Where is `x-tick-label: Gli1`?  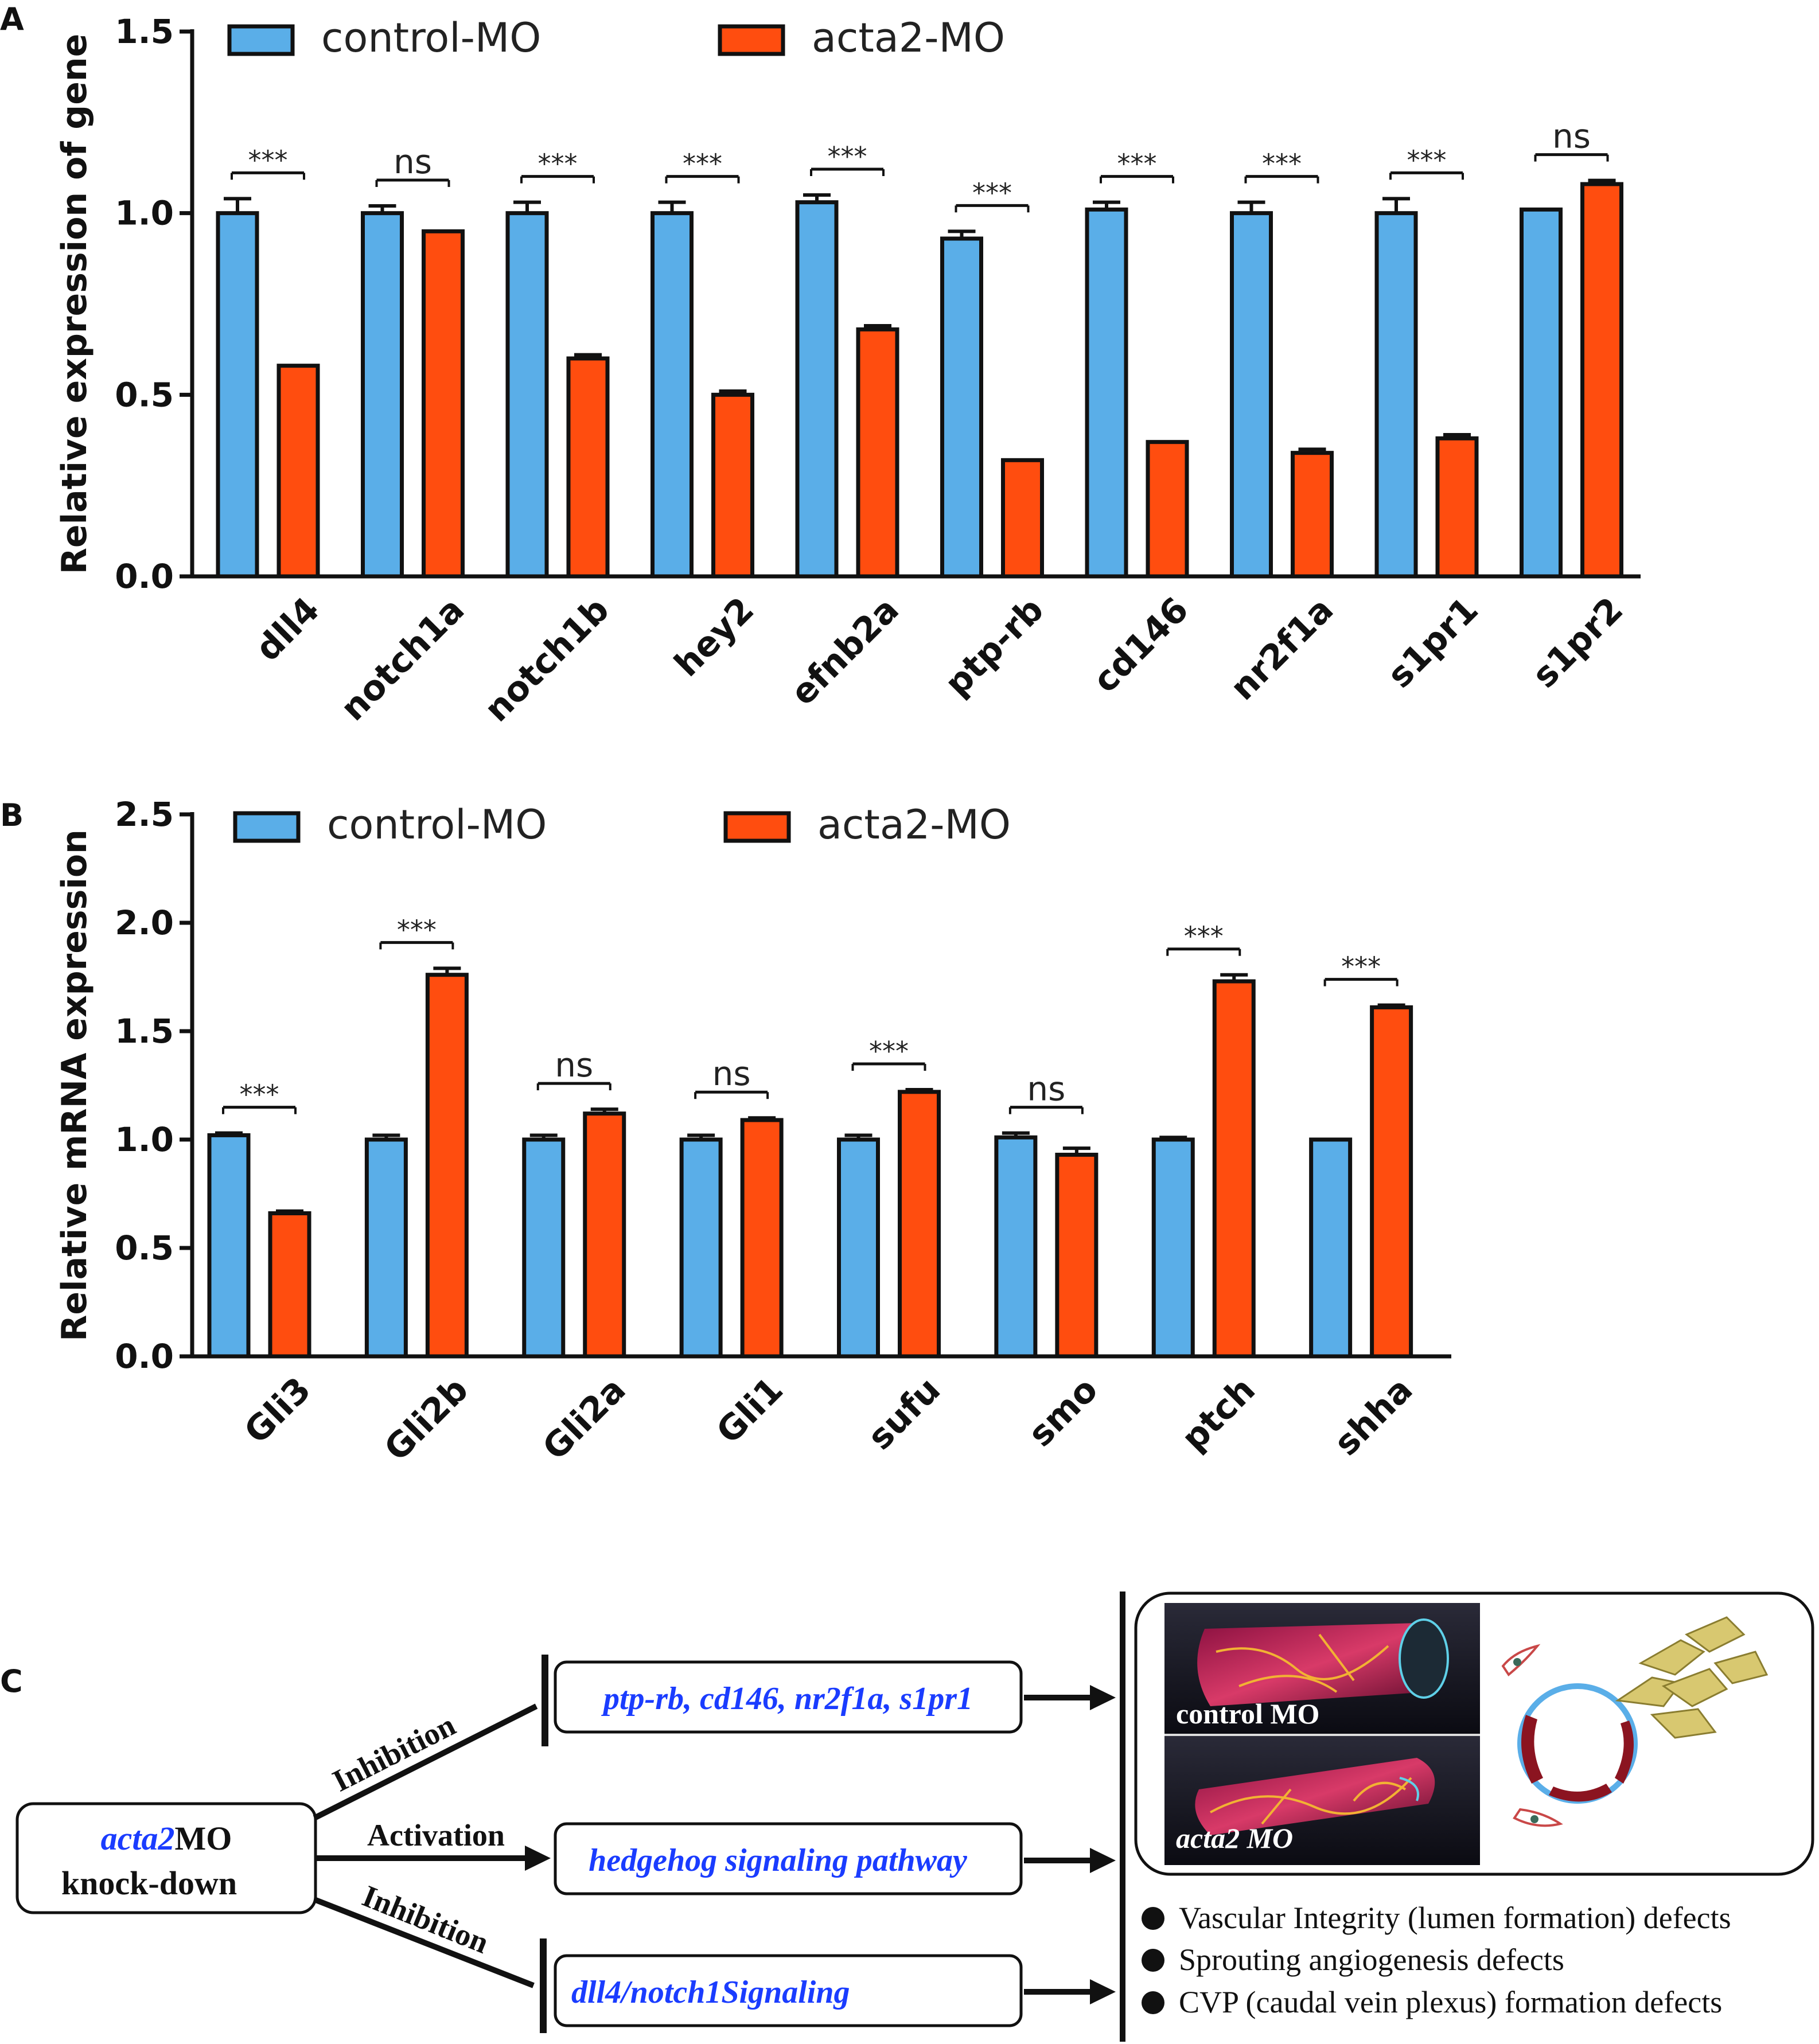
x-tick-label: Gli1 is located at coordinates (750, 1411).